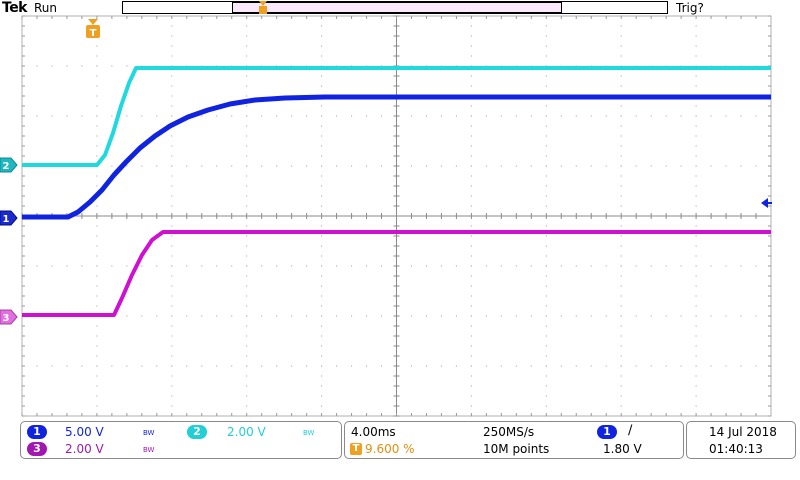  What do you see at coordinates (516, 449) in the screenshot?
I see `record-length: 10M points` at bounding box center [516, 449].